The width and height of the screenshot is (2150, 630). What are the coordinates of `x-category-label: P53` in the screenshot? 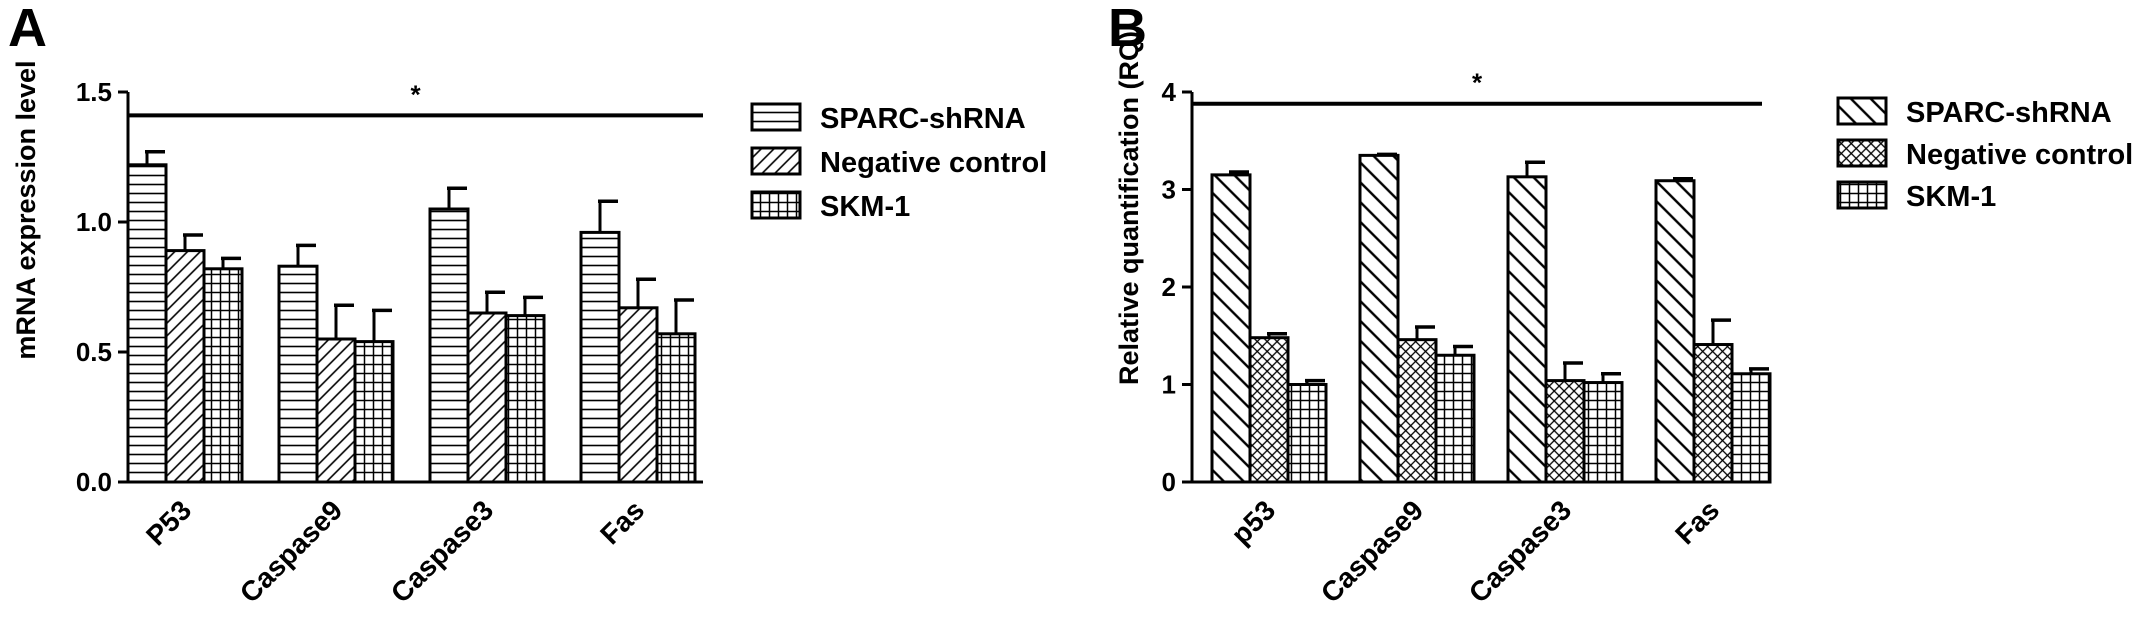 It's located at (168, 522).